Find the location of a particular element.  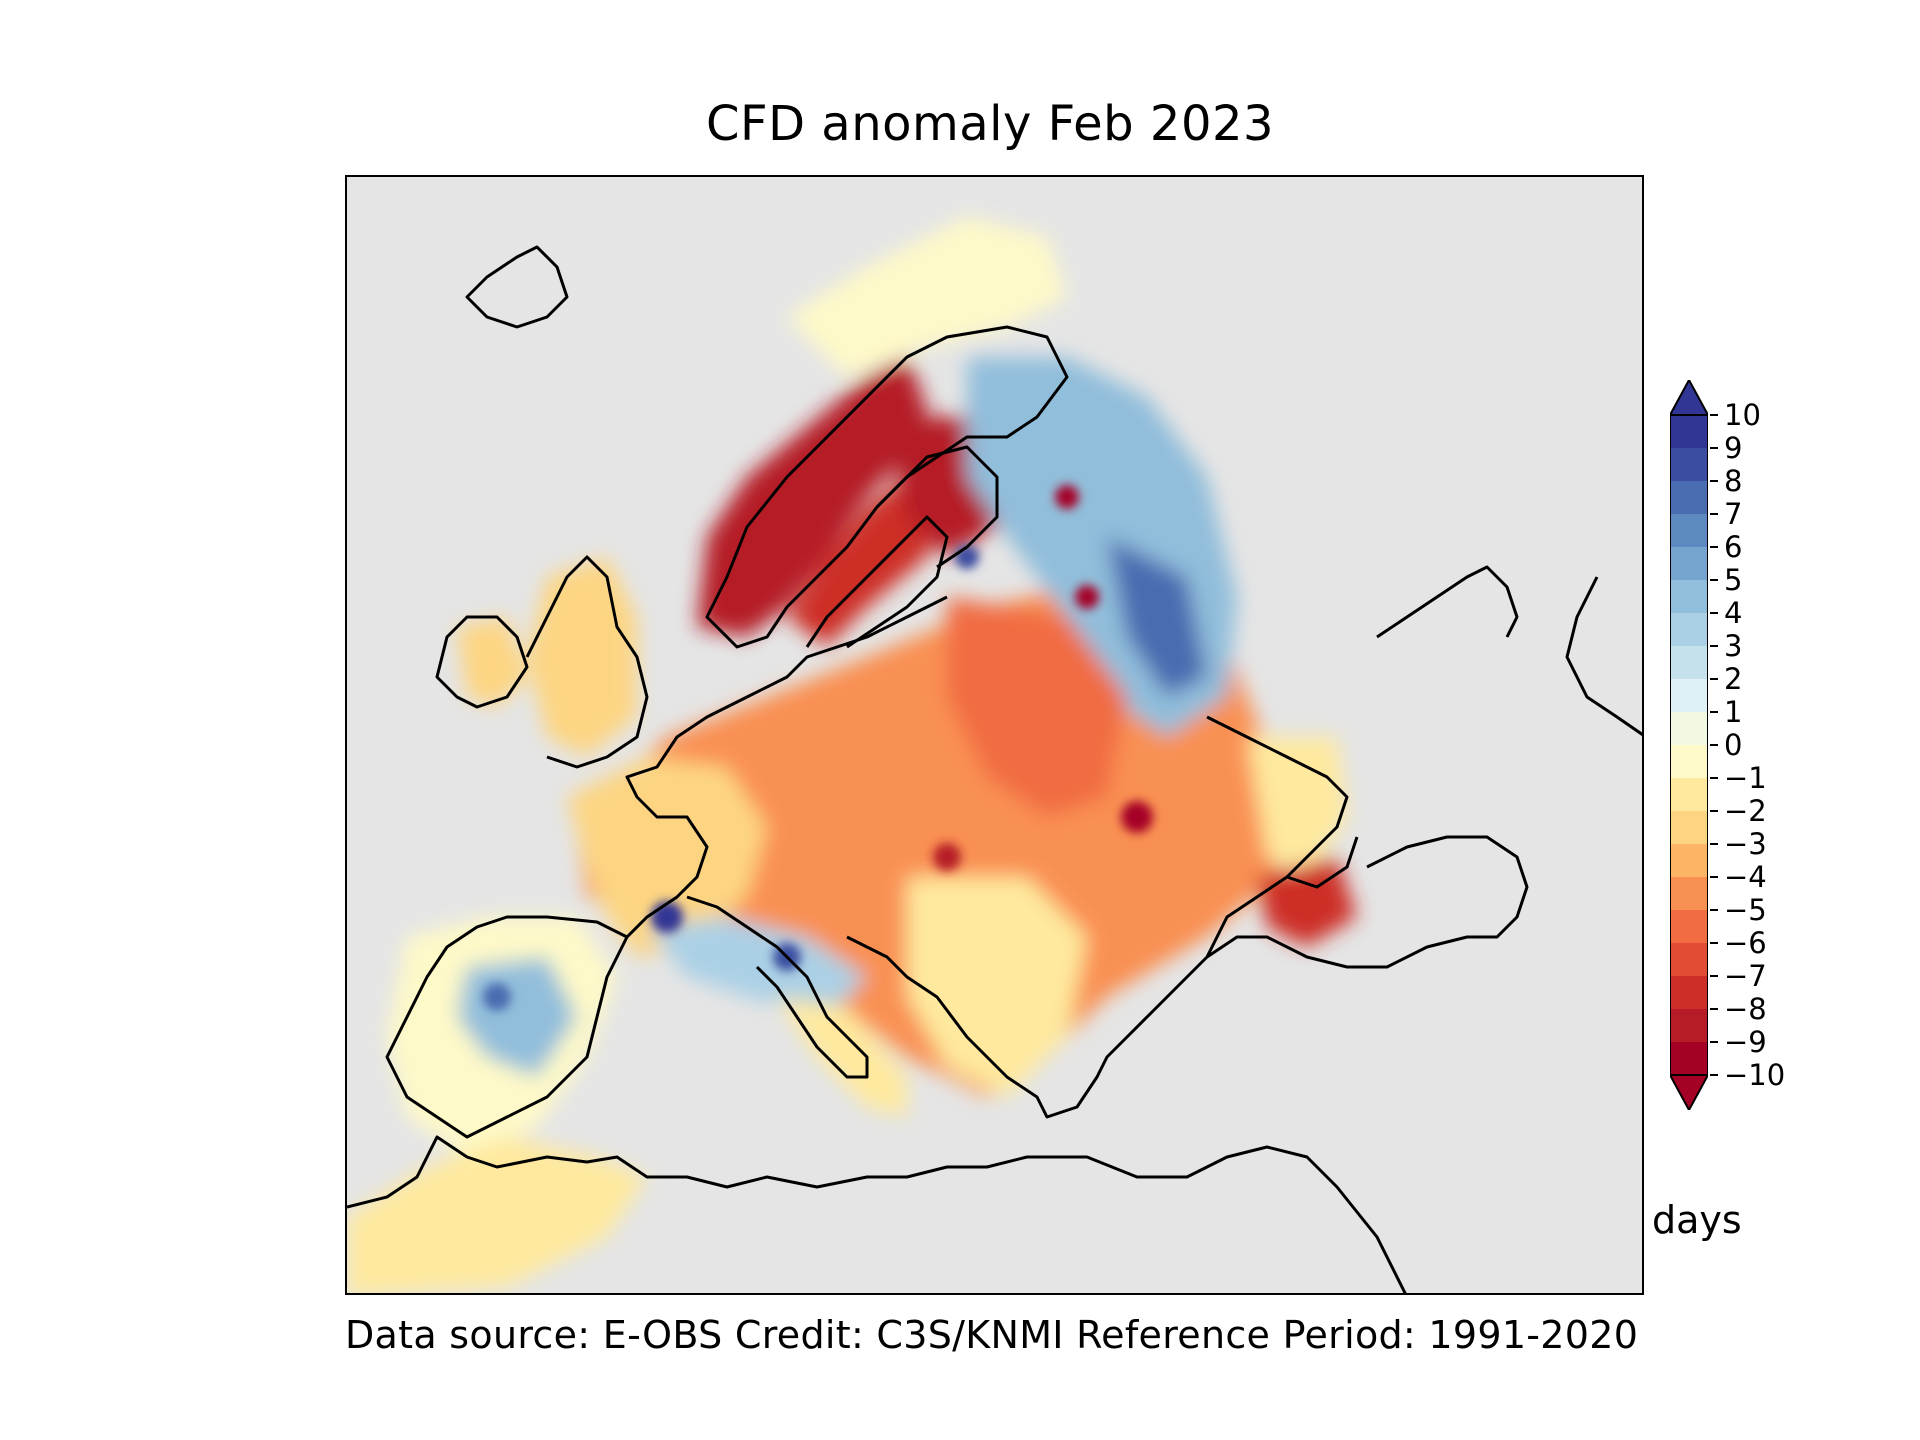

colorbar-tick-label: −3 is located at coordinates (1745, 844).